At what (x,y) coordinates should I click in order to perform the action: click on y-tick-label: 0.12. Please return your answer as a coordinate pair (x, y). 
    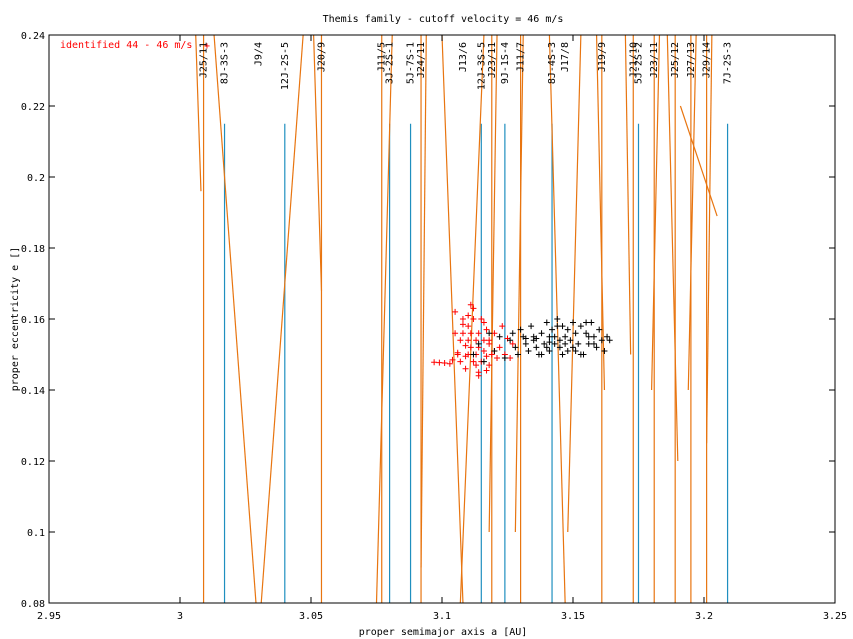
    Looking at the image, I should click on (33, 462).